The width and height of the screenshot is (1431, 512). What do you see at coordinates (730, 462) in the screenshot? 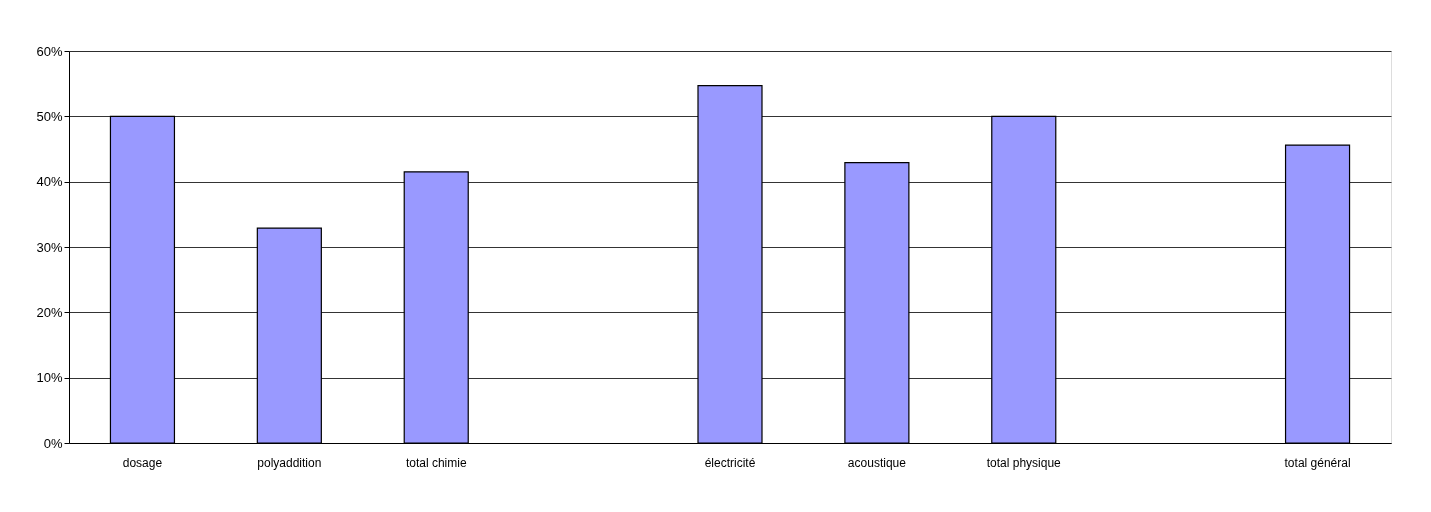
I see `x-tick-label: électricité` at bounding box center [730, 462].